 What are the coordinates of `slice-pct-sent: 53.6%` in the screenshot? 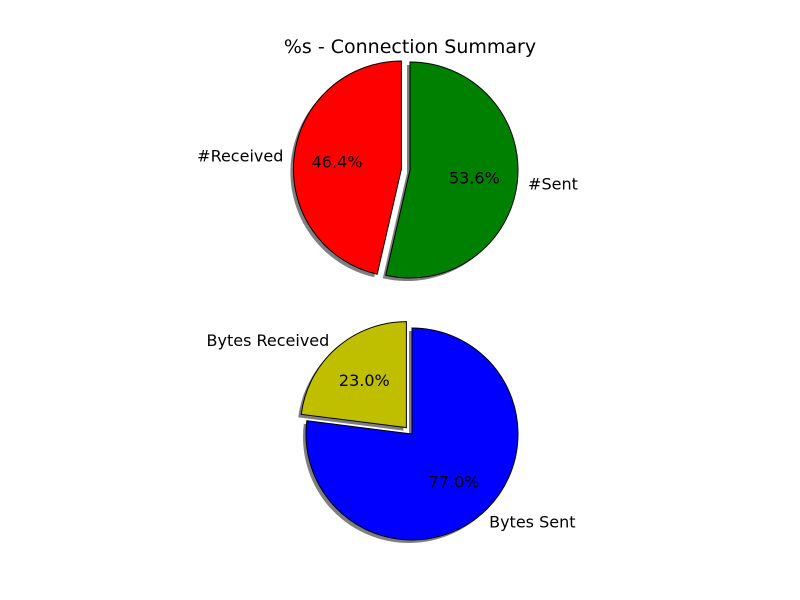 It's located at (474, 177).